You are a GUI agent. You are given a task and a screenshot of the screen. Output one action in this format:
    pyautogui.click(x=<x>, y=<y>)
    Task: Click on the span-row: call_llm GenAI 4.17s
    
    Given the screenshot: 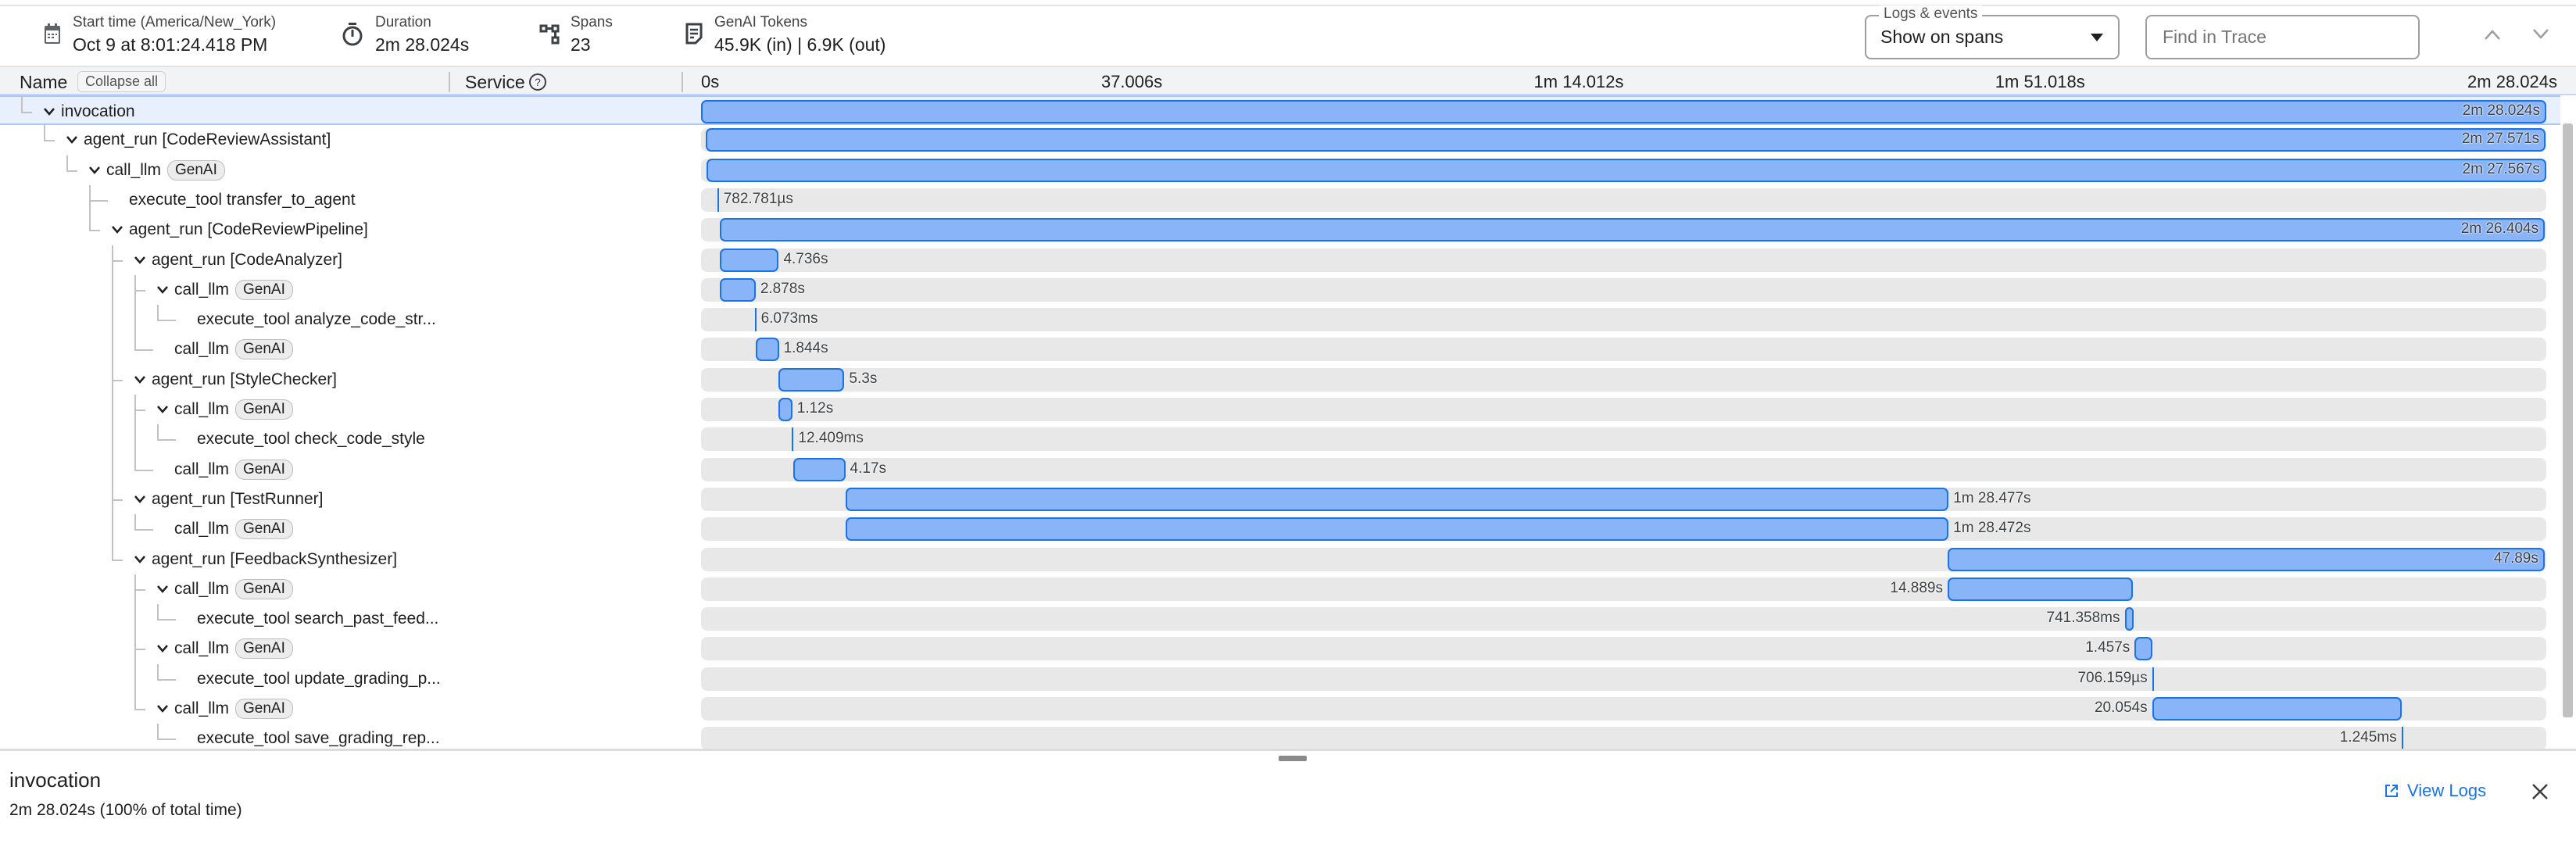 What is the action you would take?
    pyautogui.click(x=1280, y=469)
    